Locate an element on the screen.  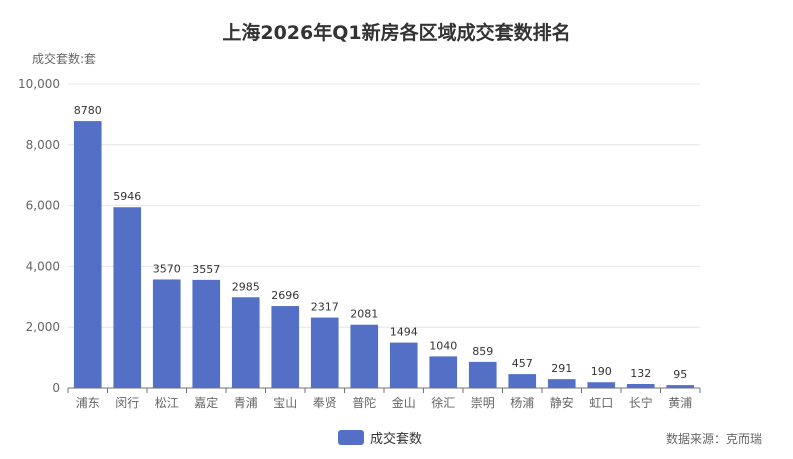
y-tick-label: 8,000 is located at coordinates (43, 145).